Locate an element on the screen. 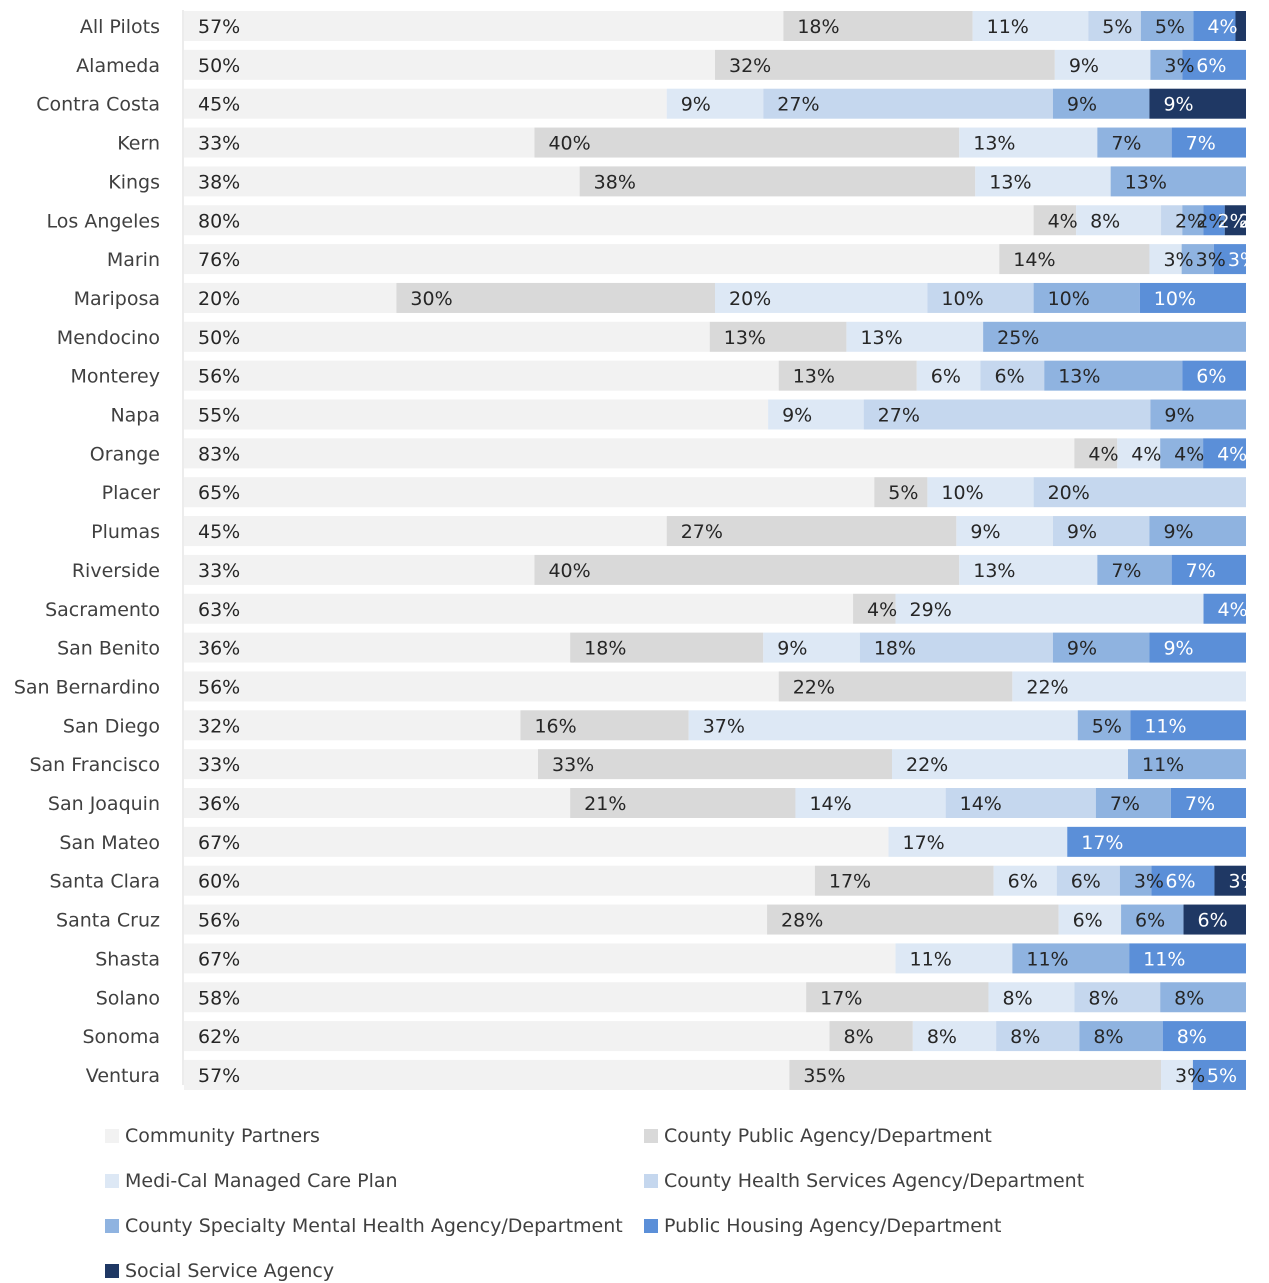 This screenshot has height=1283, width=1269. category-label: San Mateo is located at coordinates (109, 843).